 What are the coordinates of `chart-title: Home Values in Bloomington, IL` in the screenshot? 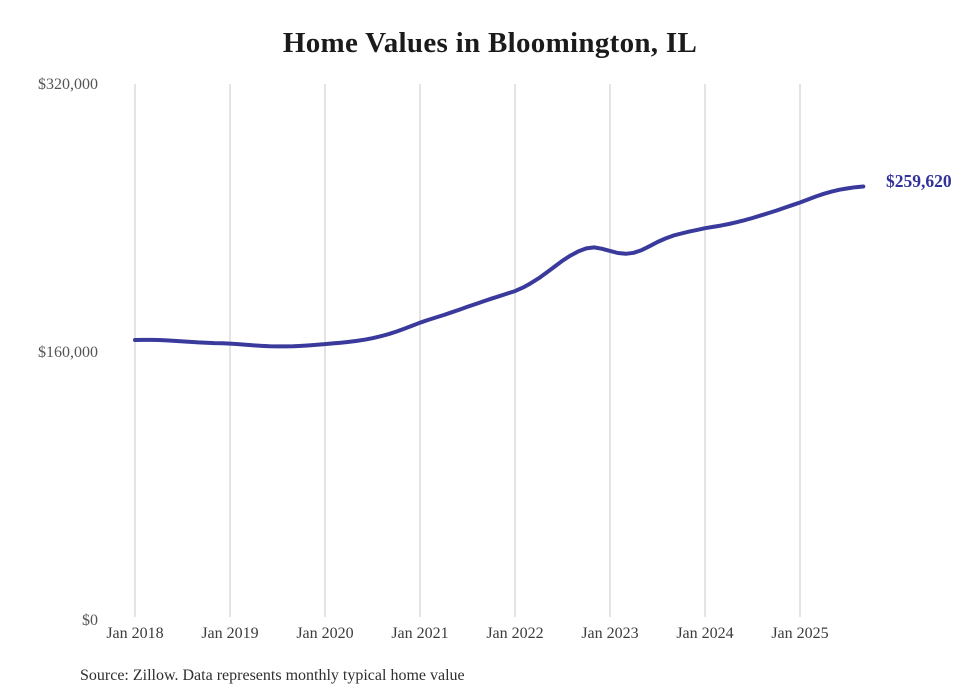 It's located at (490, 43).